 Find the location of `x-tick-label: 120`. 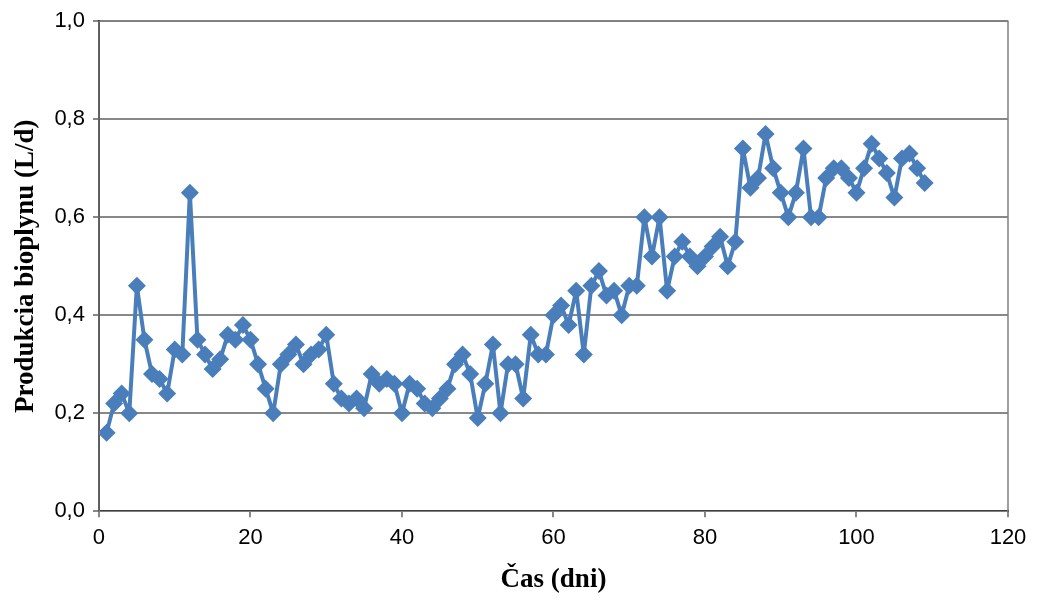

x-tick-label: 120 is located at coordinates (1008, 537).